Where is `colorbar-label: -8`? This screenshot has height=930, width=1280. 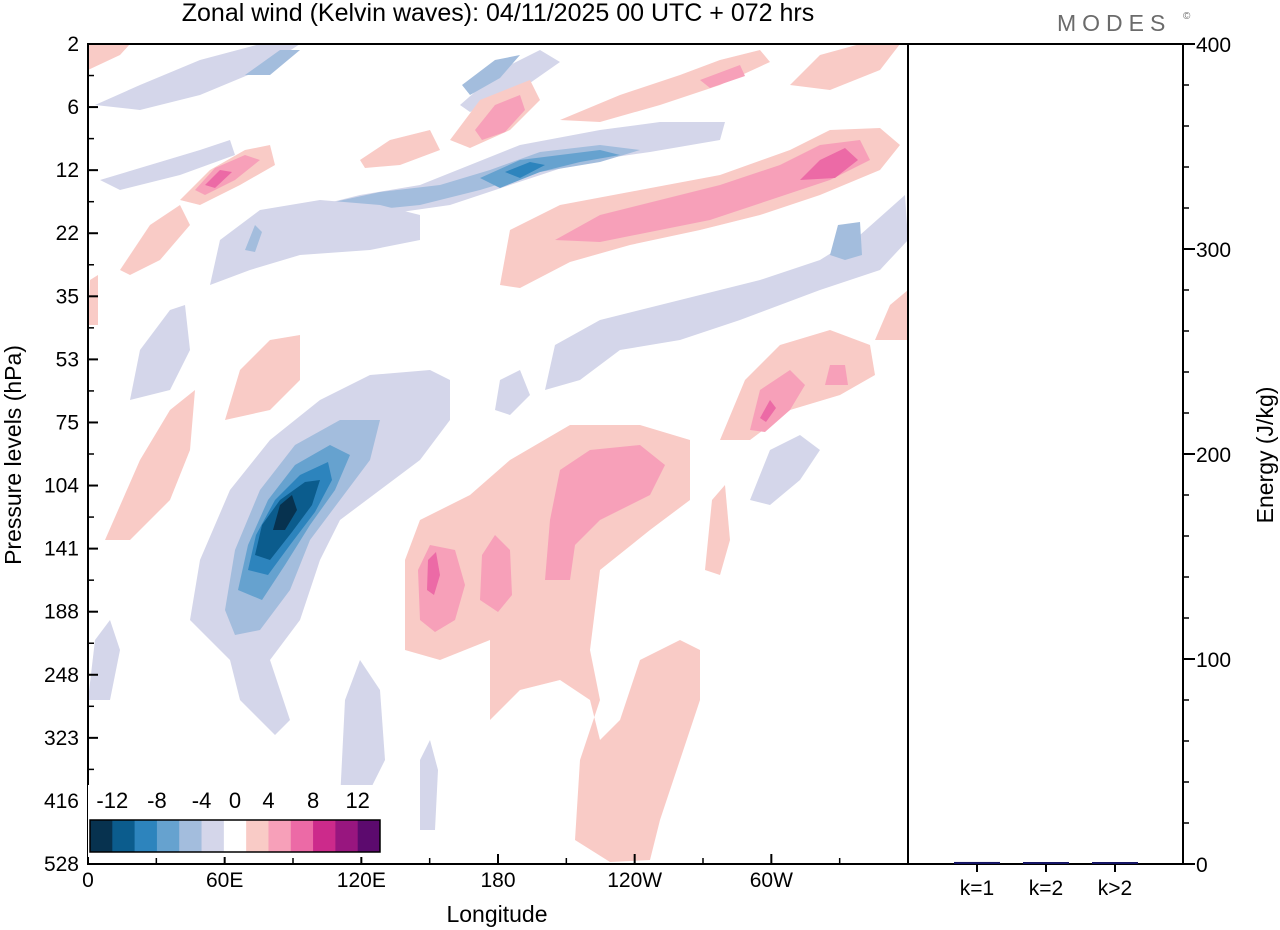
colorbar-label: -8 is located at coordinates (157, 800).